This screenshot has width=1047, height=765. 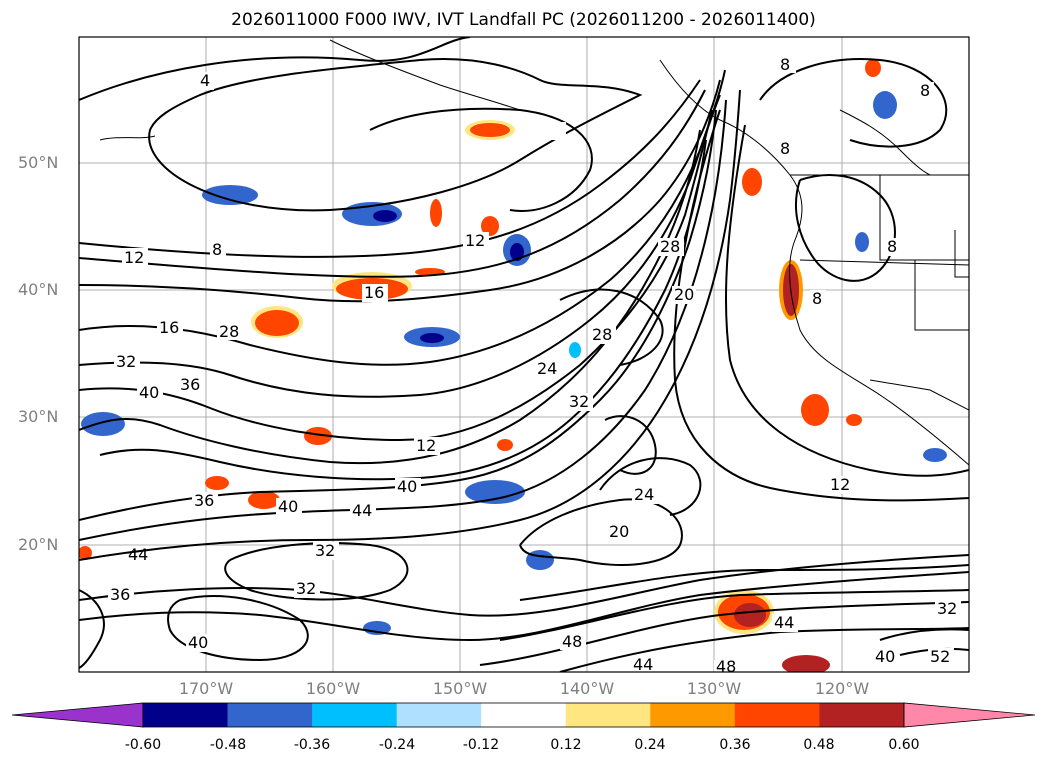 What do you see at coordinates (38, 544) in the screenshot?
I see `lat-label: 20°N` at bounding box center [38, 544].